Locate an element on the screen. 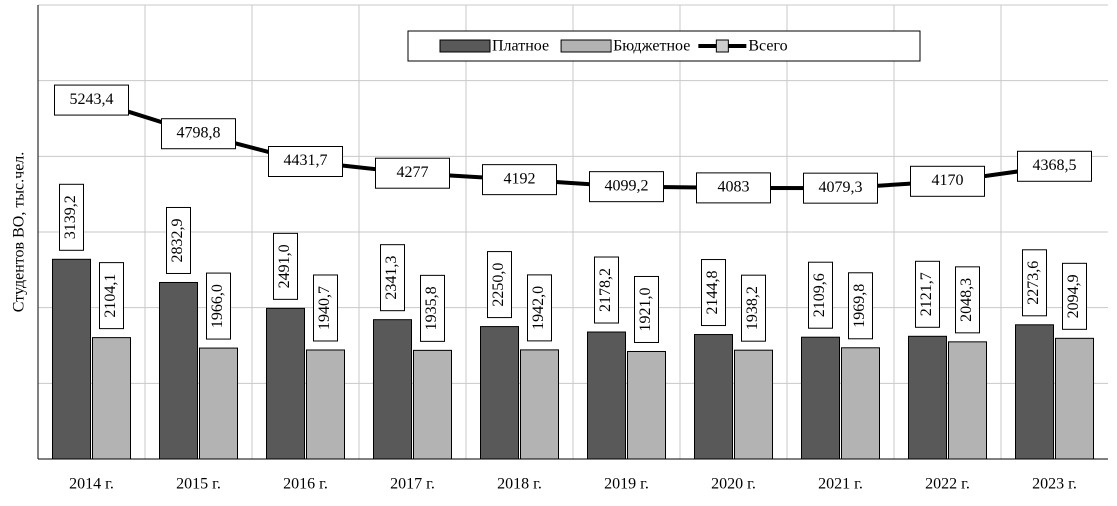 The image size is (1117, 506). data-label: 1966,0 is located at coordinates (217, 306).